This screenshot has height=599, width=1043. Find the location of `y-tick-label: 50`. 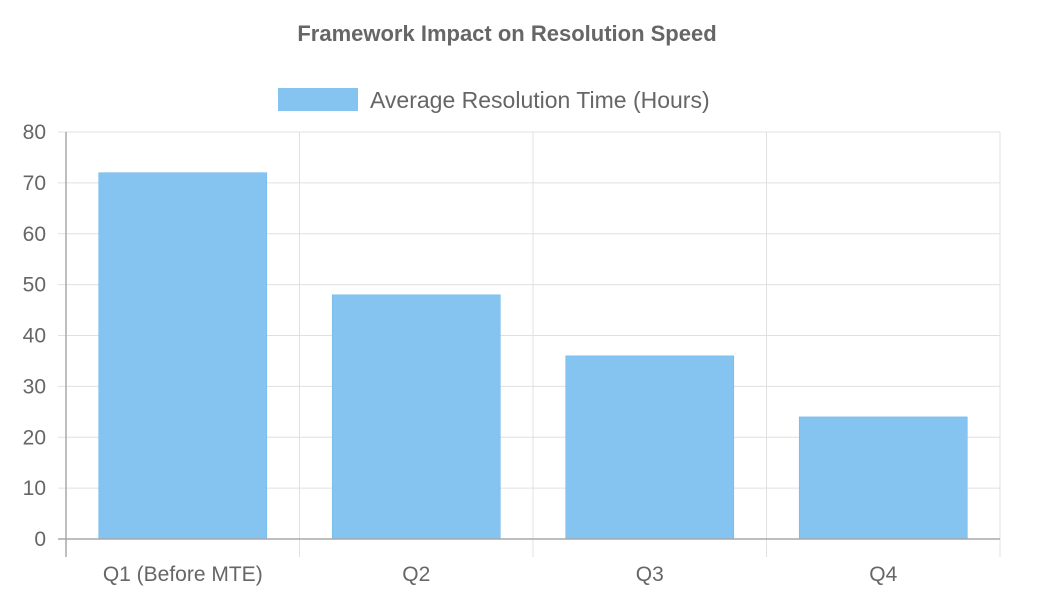

y-tick-label: 50 is located at coordinates (34, 285).